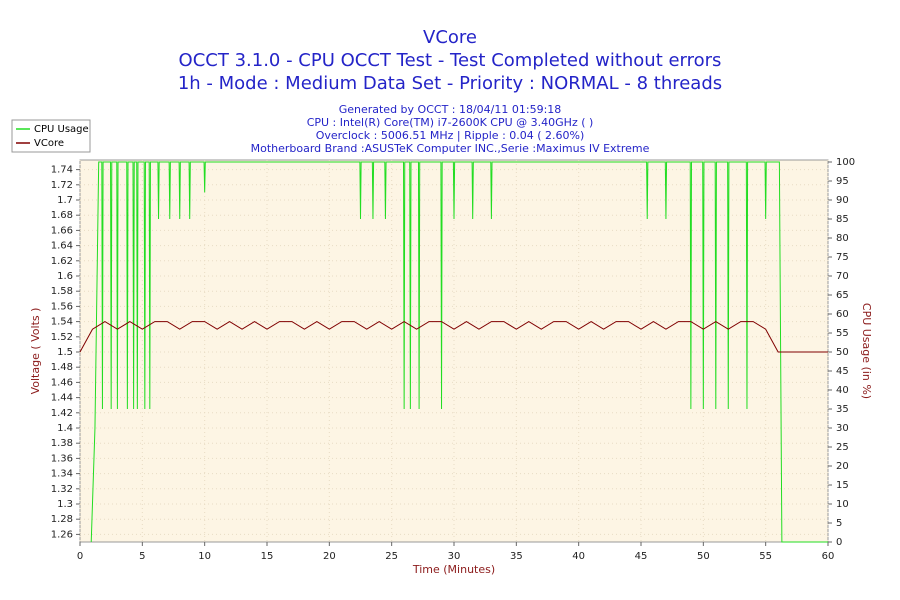 Image resolution: width=900 pixels, height=600 pixels. What do you see at coordinates (842, 371) in the screenshot?
I see `y2-tick-label: 45` at bounding box center [842, 371].